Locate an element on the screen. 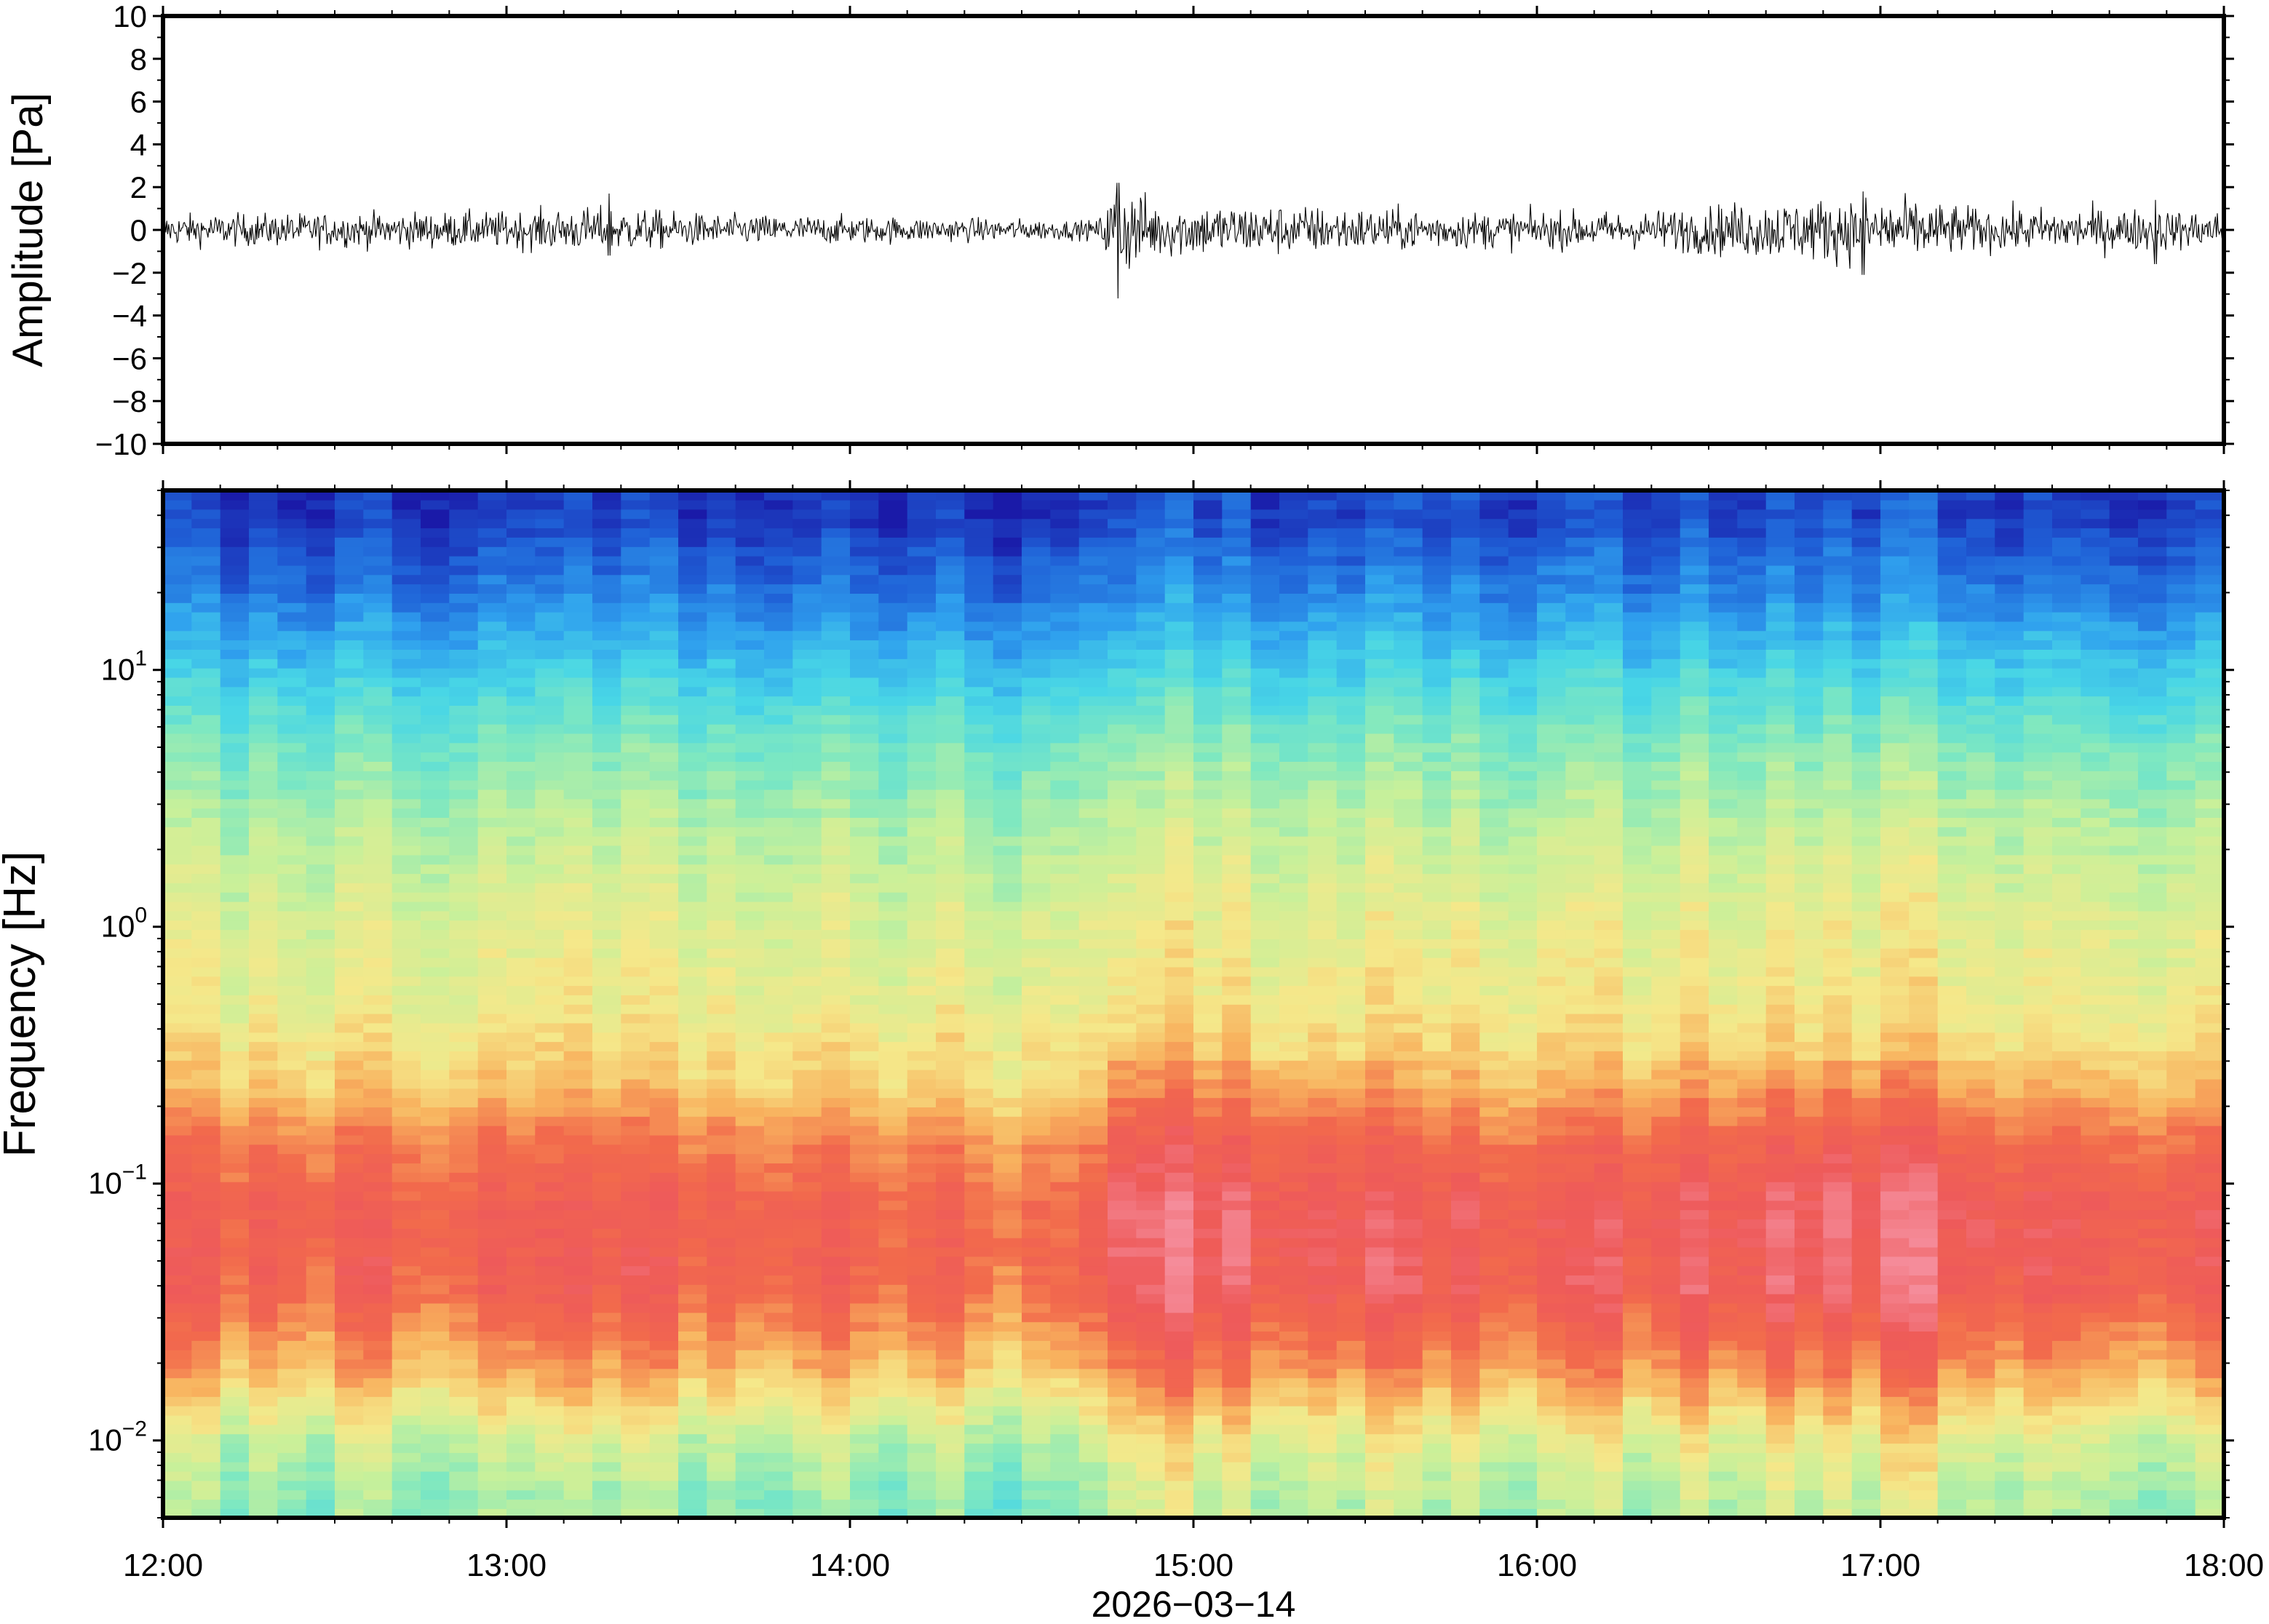 This screenshot has height=1624, width=2269. waveform-y-tick-label: 6 is located at coordinates (138, 102).